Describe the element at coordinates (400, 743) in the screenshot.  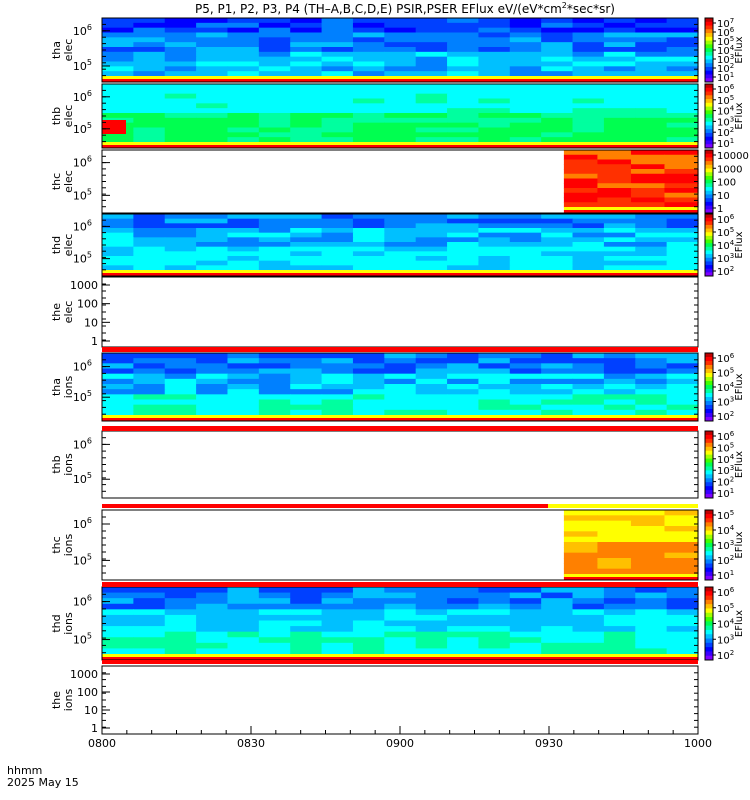
I see `x-tick-label: 0900` at that location.